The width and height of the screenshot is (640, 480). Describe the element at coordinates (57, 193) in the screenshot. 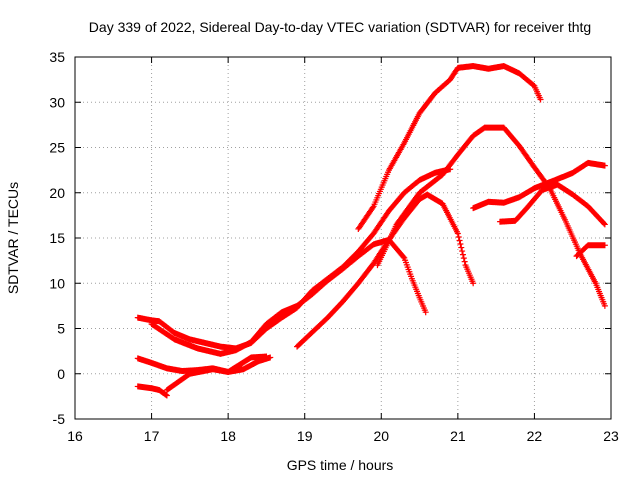

I see `y-tick-label: 20` at that location.